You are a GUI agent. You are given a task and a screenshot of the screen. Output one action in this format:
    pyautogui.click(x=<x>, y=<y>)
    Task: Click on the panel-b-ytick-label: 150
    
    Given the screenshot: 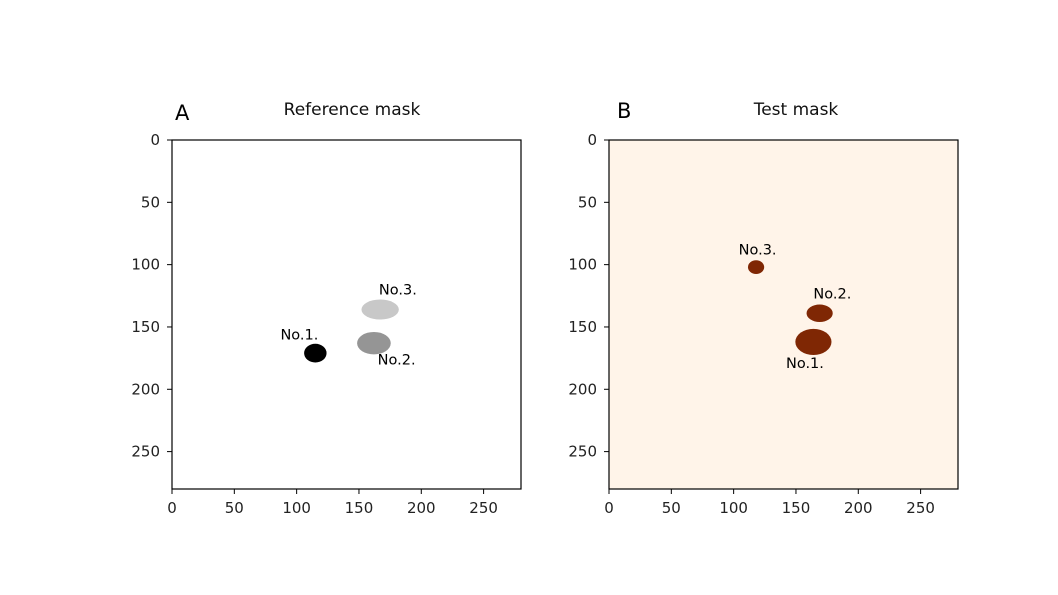 What is the action you would take?
    pyautogui.click(x=582, y=327)
    